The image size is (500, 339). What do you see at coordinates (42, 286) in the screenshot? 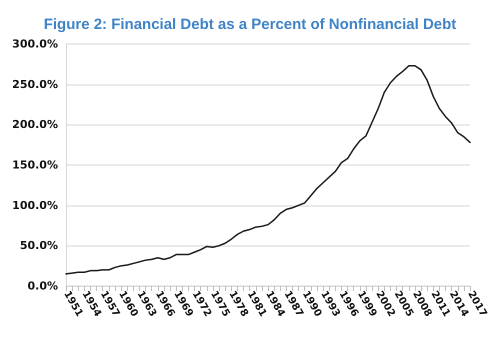
I see `y-tick-label: 0.0%` at bounding box center [42, 286].